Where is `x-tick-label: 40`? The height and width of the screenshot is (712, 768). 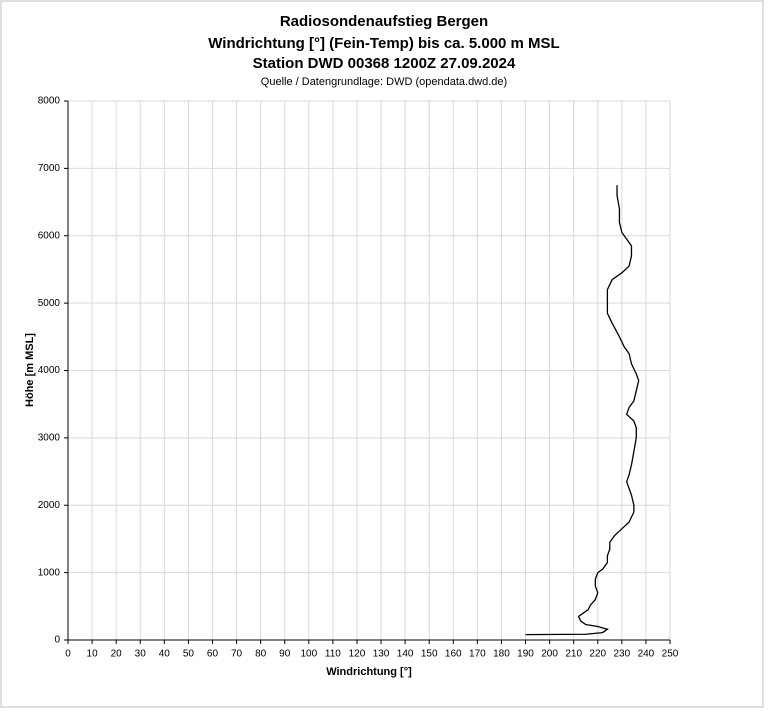
x-tick-label: 40 is located at coordinates (165, 654).